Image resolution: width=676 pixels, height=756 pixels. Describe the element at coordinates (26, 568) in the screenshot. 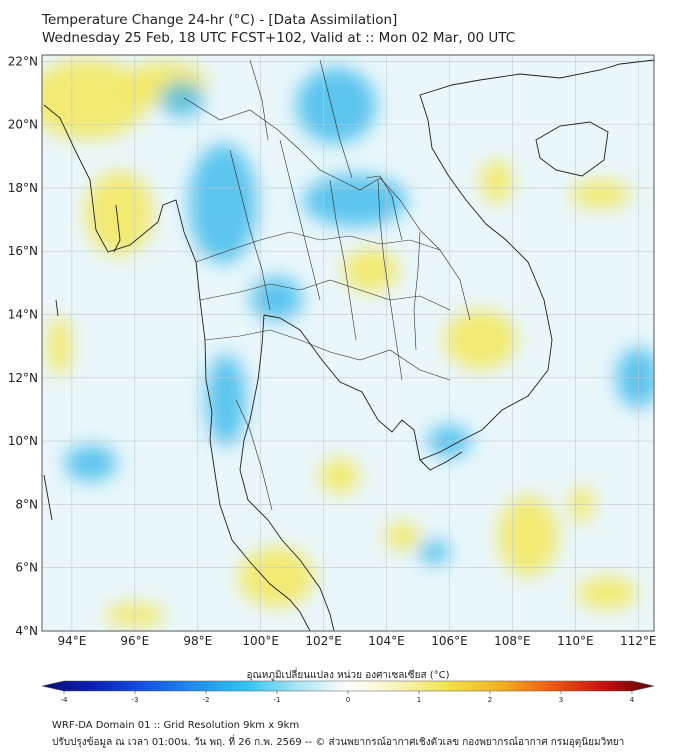

I see `lat-label: 6°N` at that location.